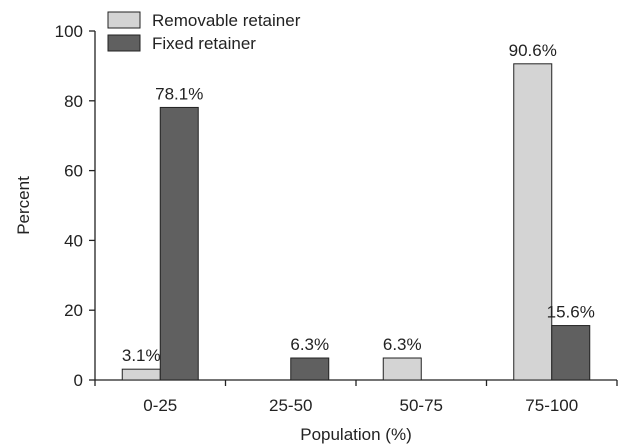 Image resolution: width=621 pixels, height=446 pixels. Describe the element at coordinates (226, 20) in the screenshot. I see `legend-label: Removable retainer` at that location.